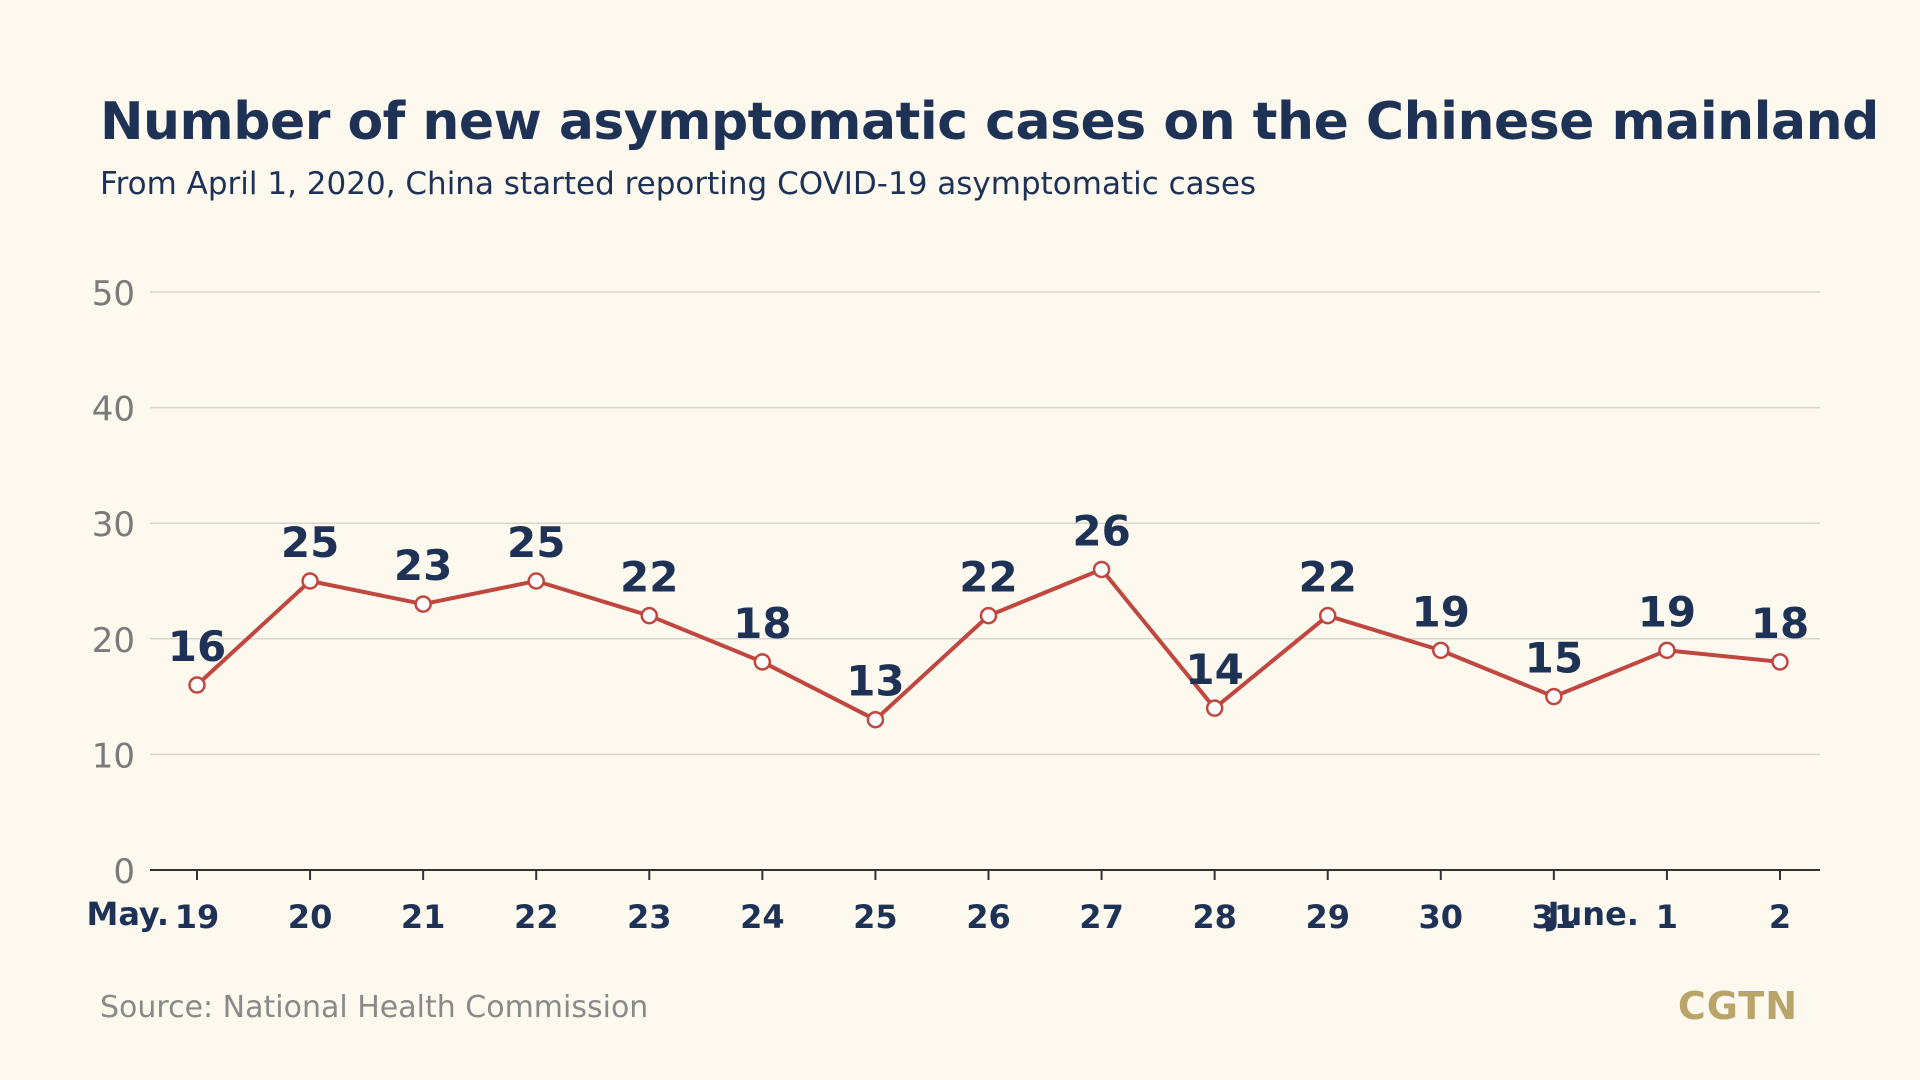 The height and width of the screenshot is (1080, 1920). Describe the element at coordinates (1780, 917) in the screenshot. I see `x-tick-label: 2` at that location.